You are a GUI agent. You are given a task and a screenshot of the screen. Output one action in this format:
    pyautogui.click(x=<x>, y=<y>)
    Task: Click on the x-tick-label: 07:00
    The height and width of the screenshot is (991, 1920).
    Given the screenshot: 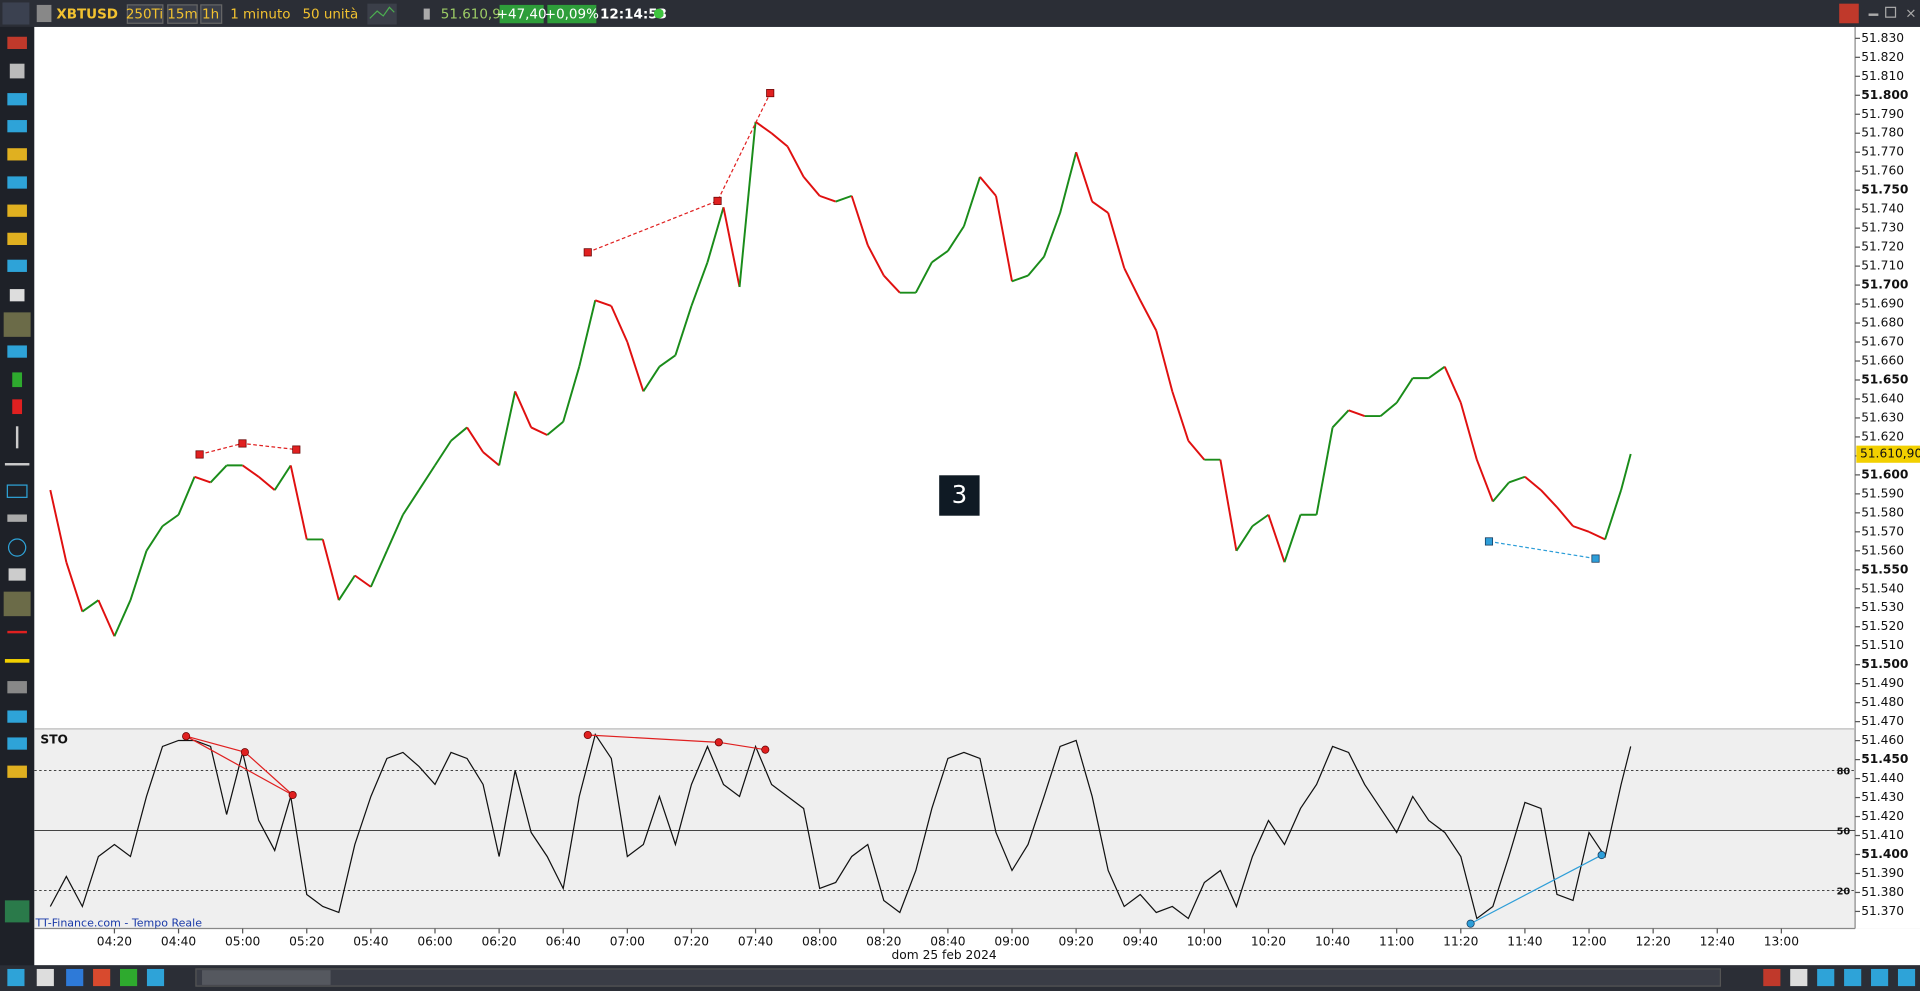 What is the action you would take?
    pyautogui.click(x=627, y=941)
    